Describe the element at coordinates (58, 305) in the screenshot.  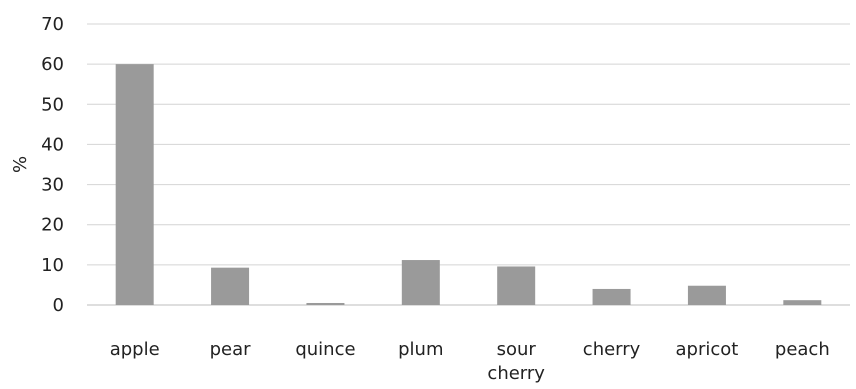
I see `y-tick-label: 0` at that location.